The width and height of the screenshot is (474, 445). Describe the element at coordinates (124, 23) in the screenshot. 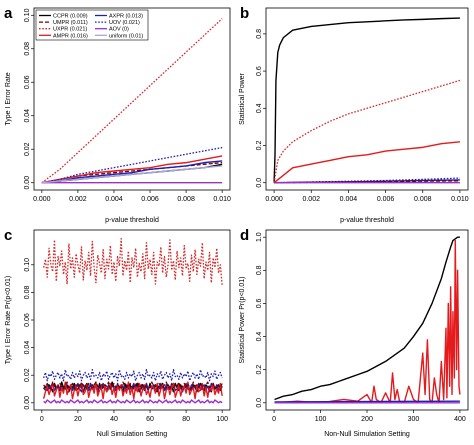

I see `legend-entry: UOV (0.021)` at that location.